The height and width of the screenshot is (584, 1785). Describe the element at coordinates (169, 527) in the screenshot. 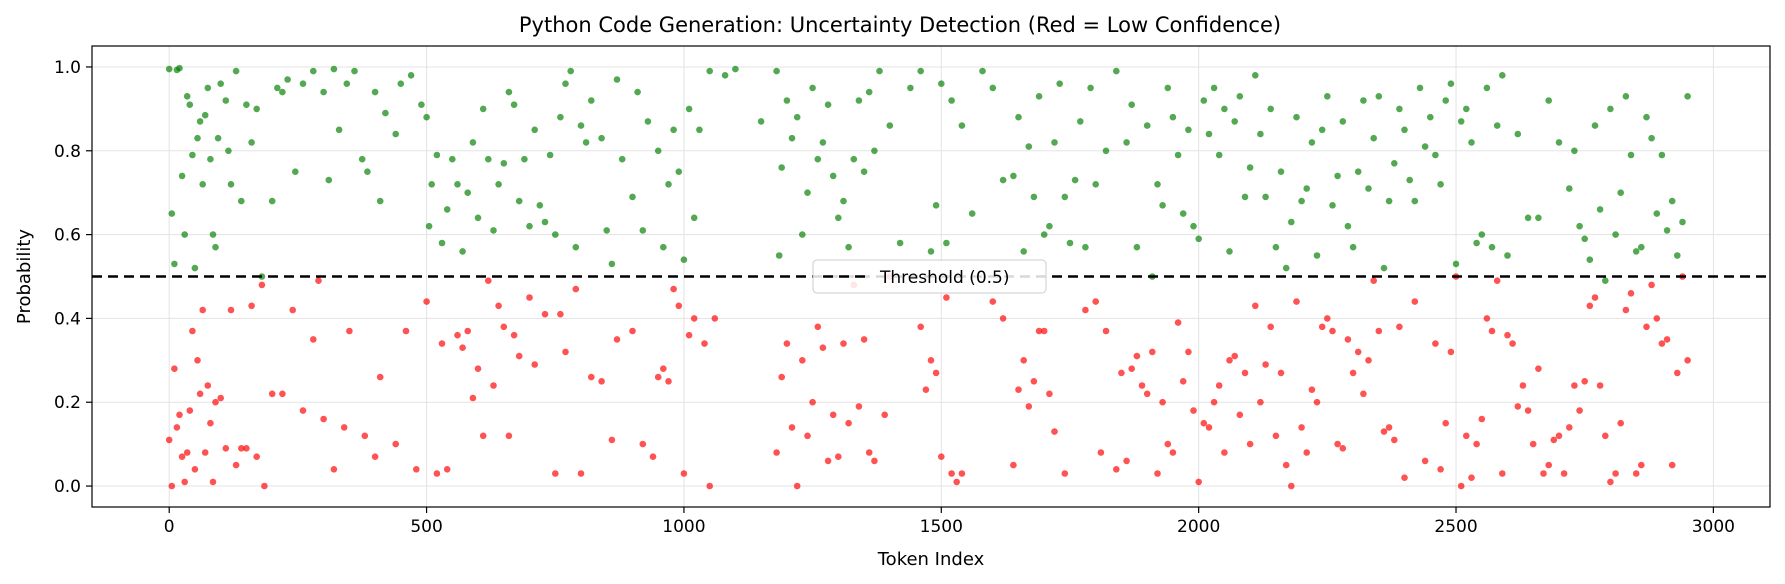

I see `x-tick-label: 0` at that location.